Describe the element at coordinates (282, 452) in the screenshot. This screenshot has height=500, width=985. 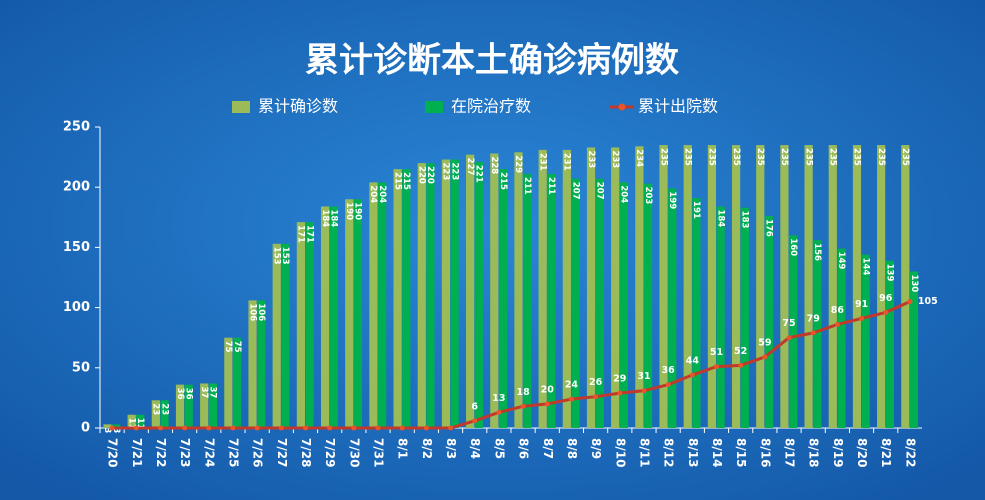
I see `x-tick-label: 7/27` at that location.